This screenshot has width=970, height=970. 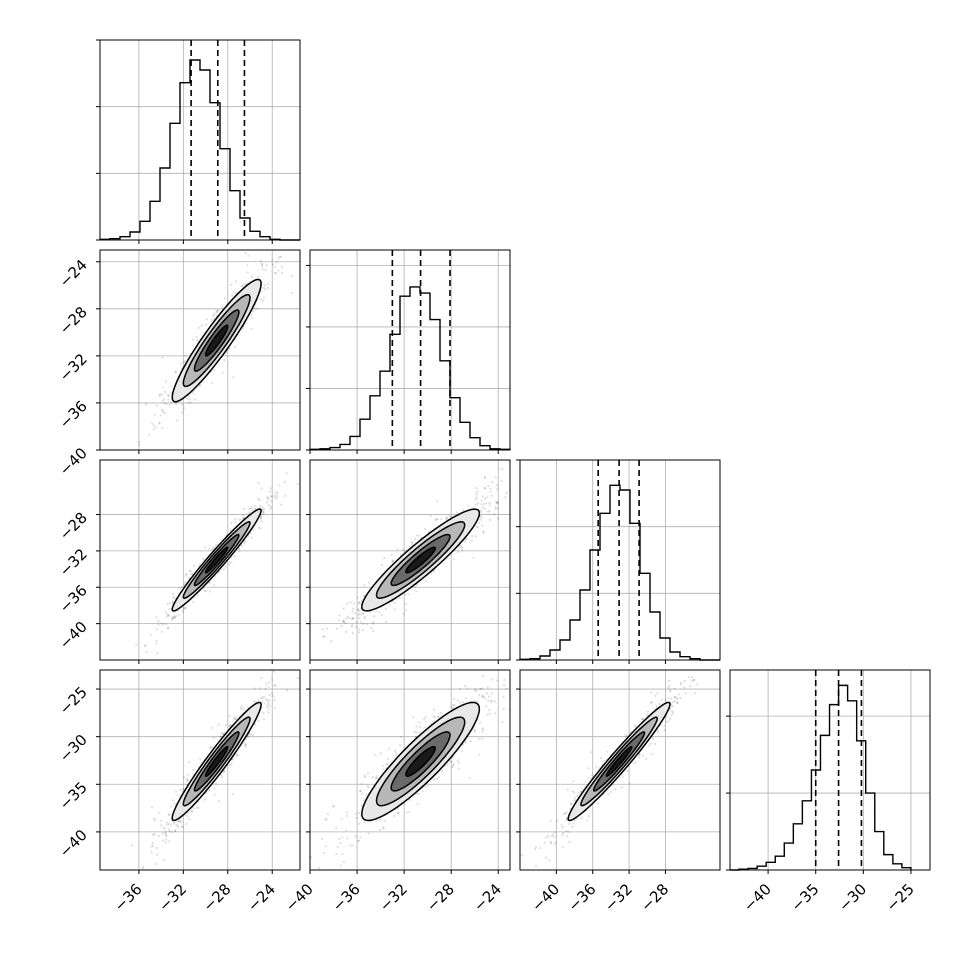 I want to click on histogram-step, so click(x=619, y=572).